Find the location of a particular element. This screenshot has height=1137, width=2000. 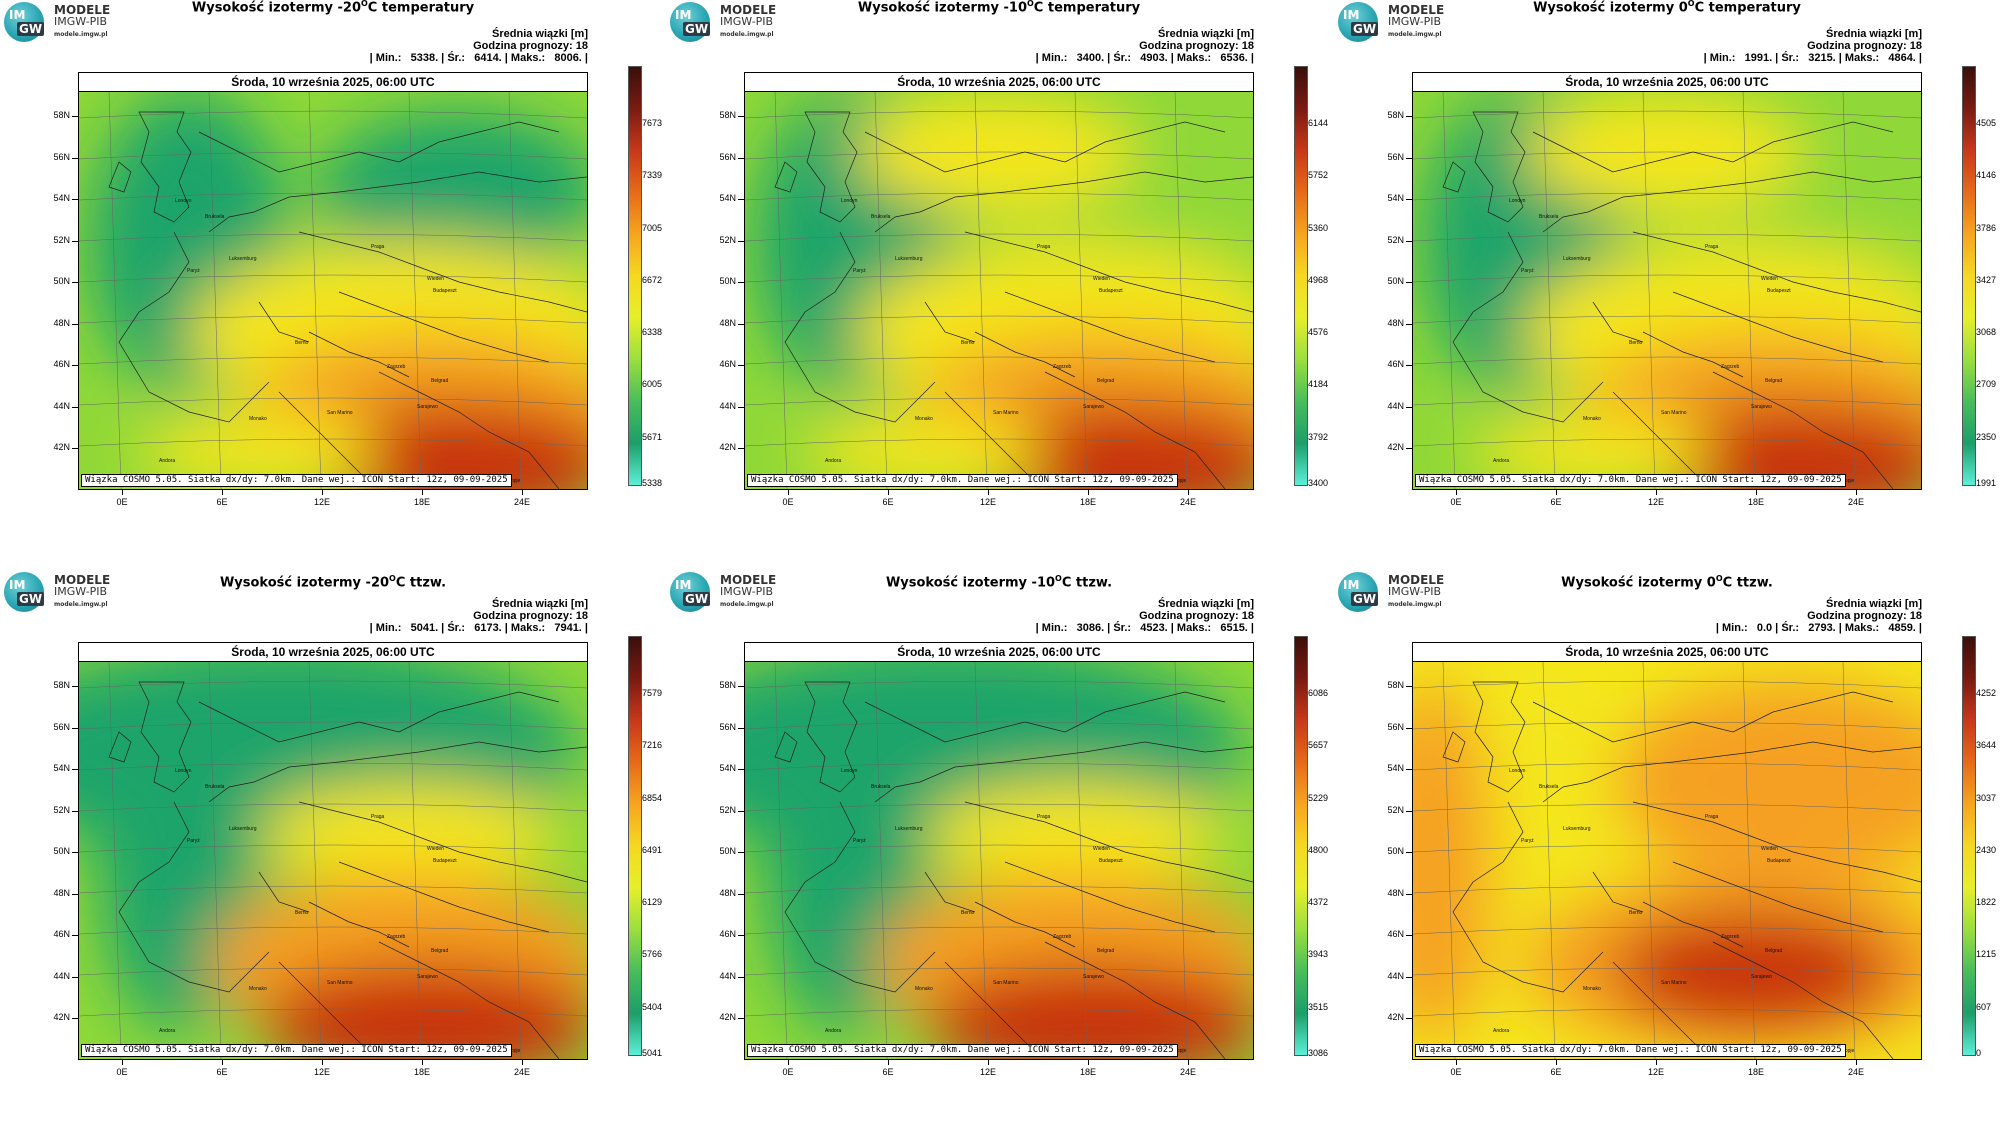

panel-title: Wysokość izotermy -20OC ttzw. is located at coordinates (333, 582).